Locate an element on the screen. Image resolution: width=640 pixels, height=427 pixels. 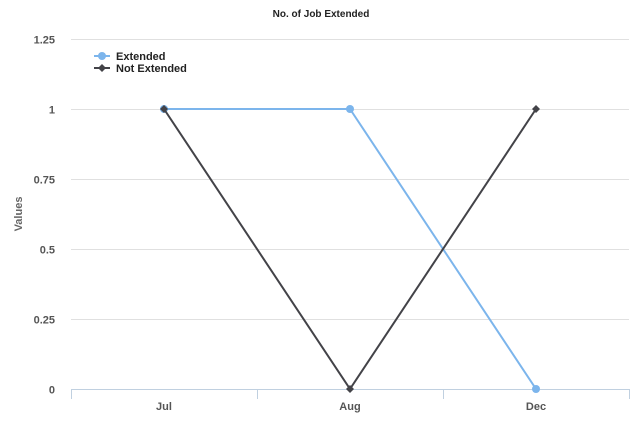
y-tick-label: 1.25 is located at coordinates (44, 41).